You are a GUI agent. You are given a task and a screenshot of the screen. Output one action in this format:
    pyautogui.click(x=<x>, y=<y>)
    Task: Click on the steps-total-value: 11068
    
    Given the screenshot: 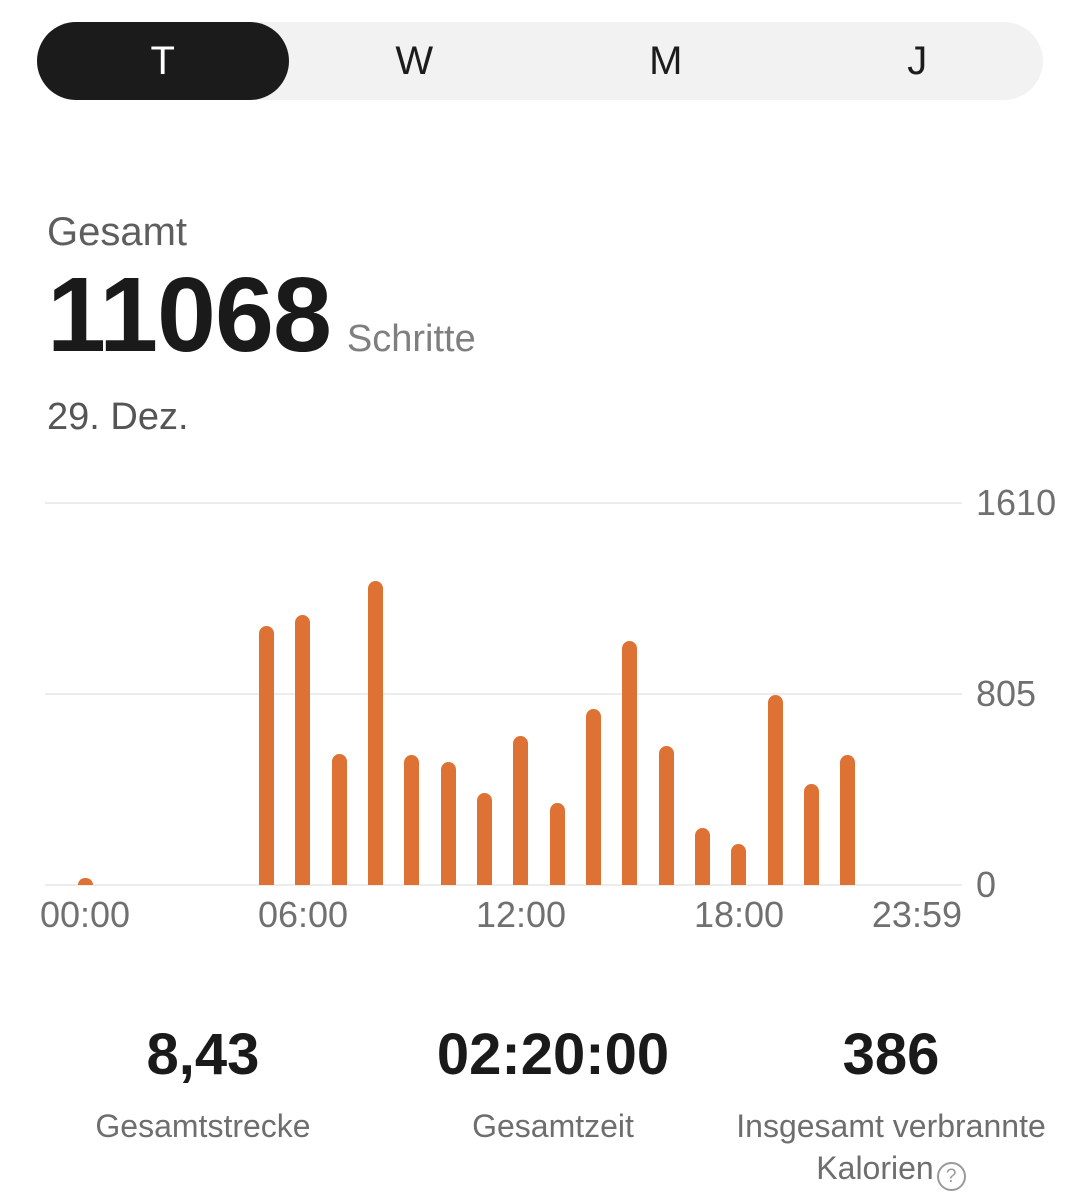 What is the action you would take?
    pyautogui.click(x=189, y=315)
    